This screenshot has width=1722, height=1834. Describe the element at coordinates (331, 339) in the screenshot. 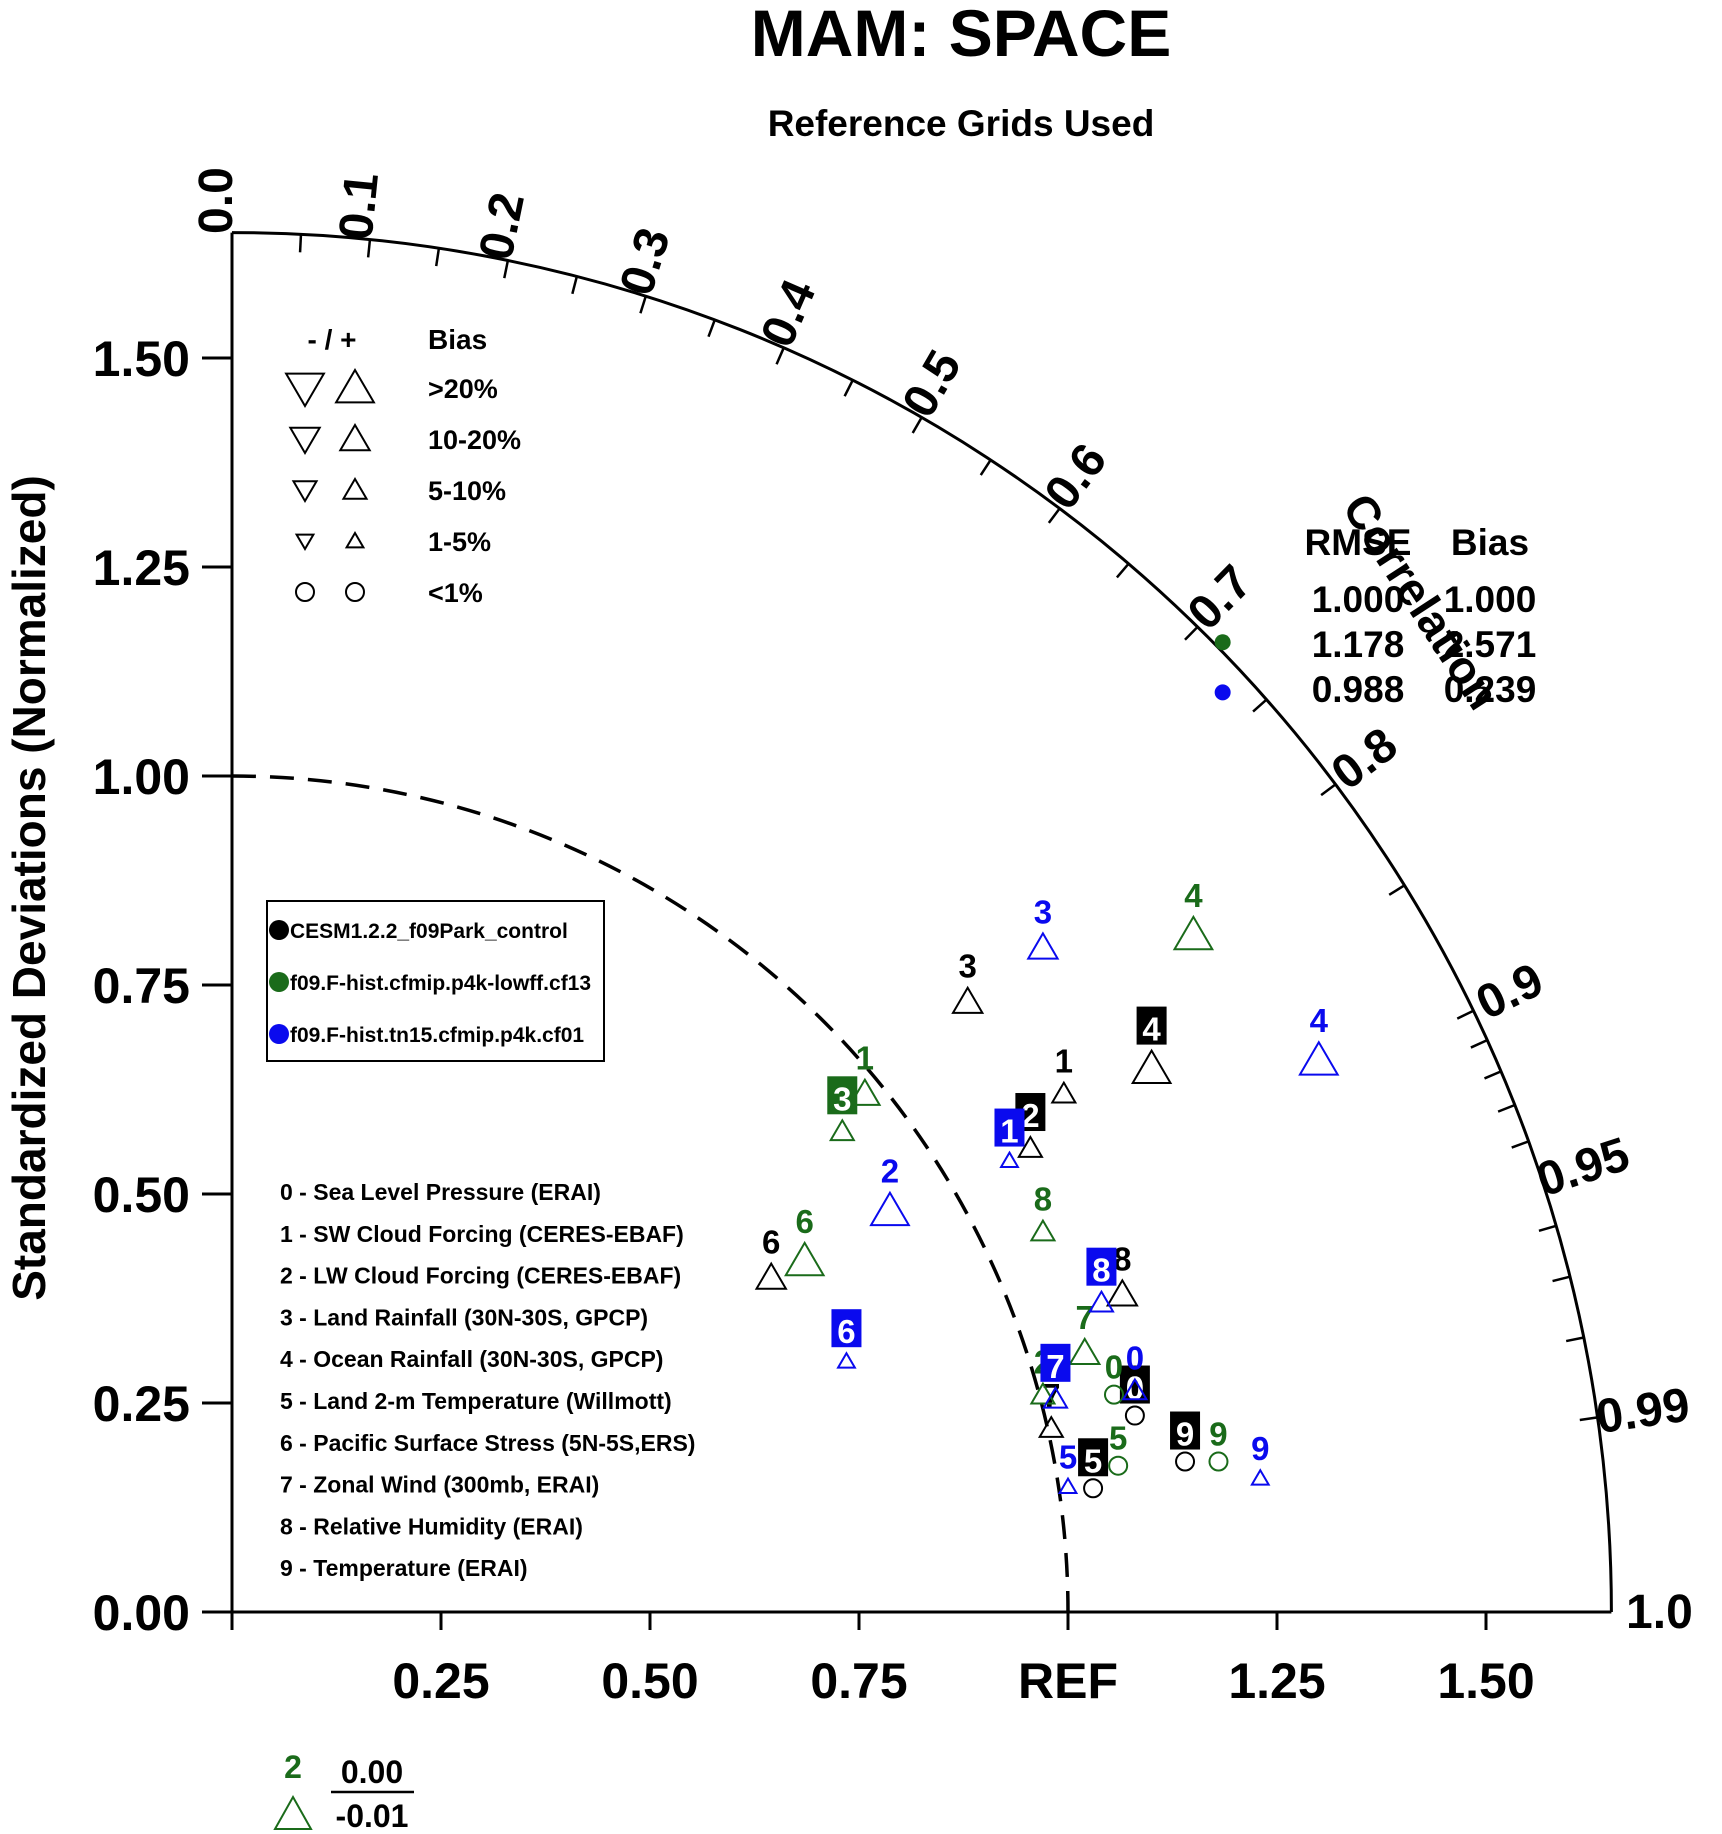

I see `bias-legend-header-signs: - / +` at that location.